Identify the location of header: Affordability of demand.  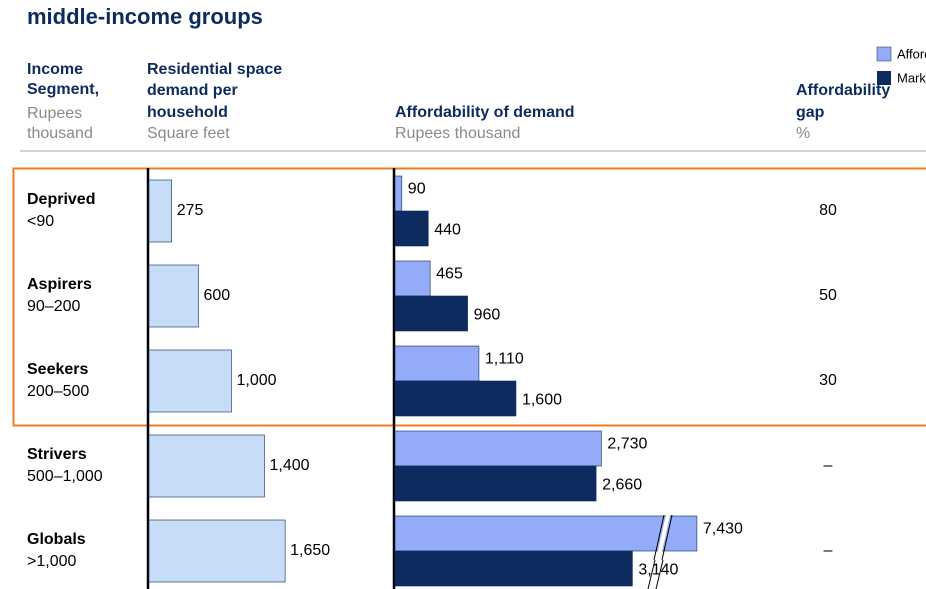
(485, 112).